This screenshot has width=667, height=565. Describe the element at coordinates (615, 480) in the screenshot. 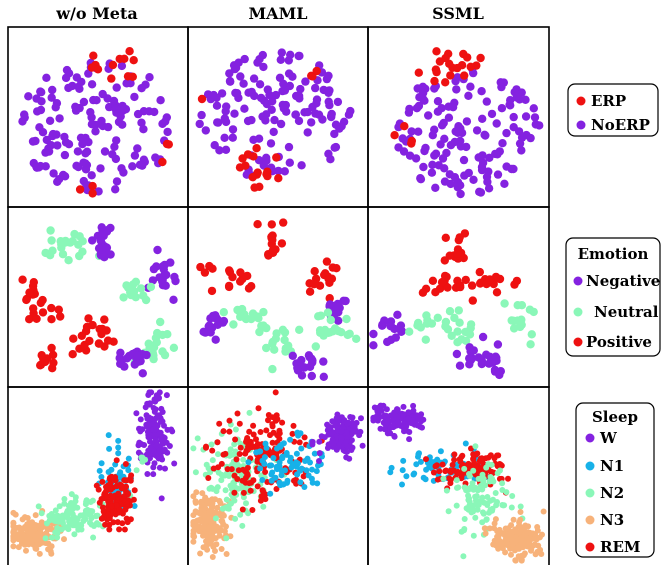

I see `legend-sleep: Sleep W N1 N2 N3 REM` at that location.